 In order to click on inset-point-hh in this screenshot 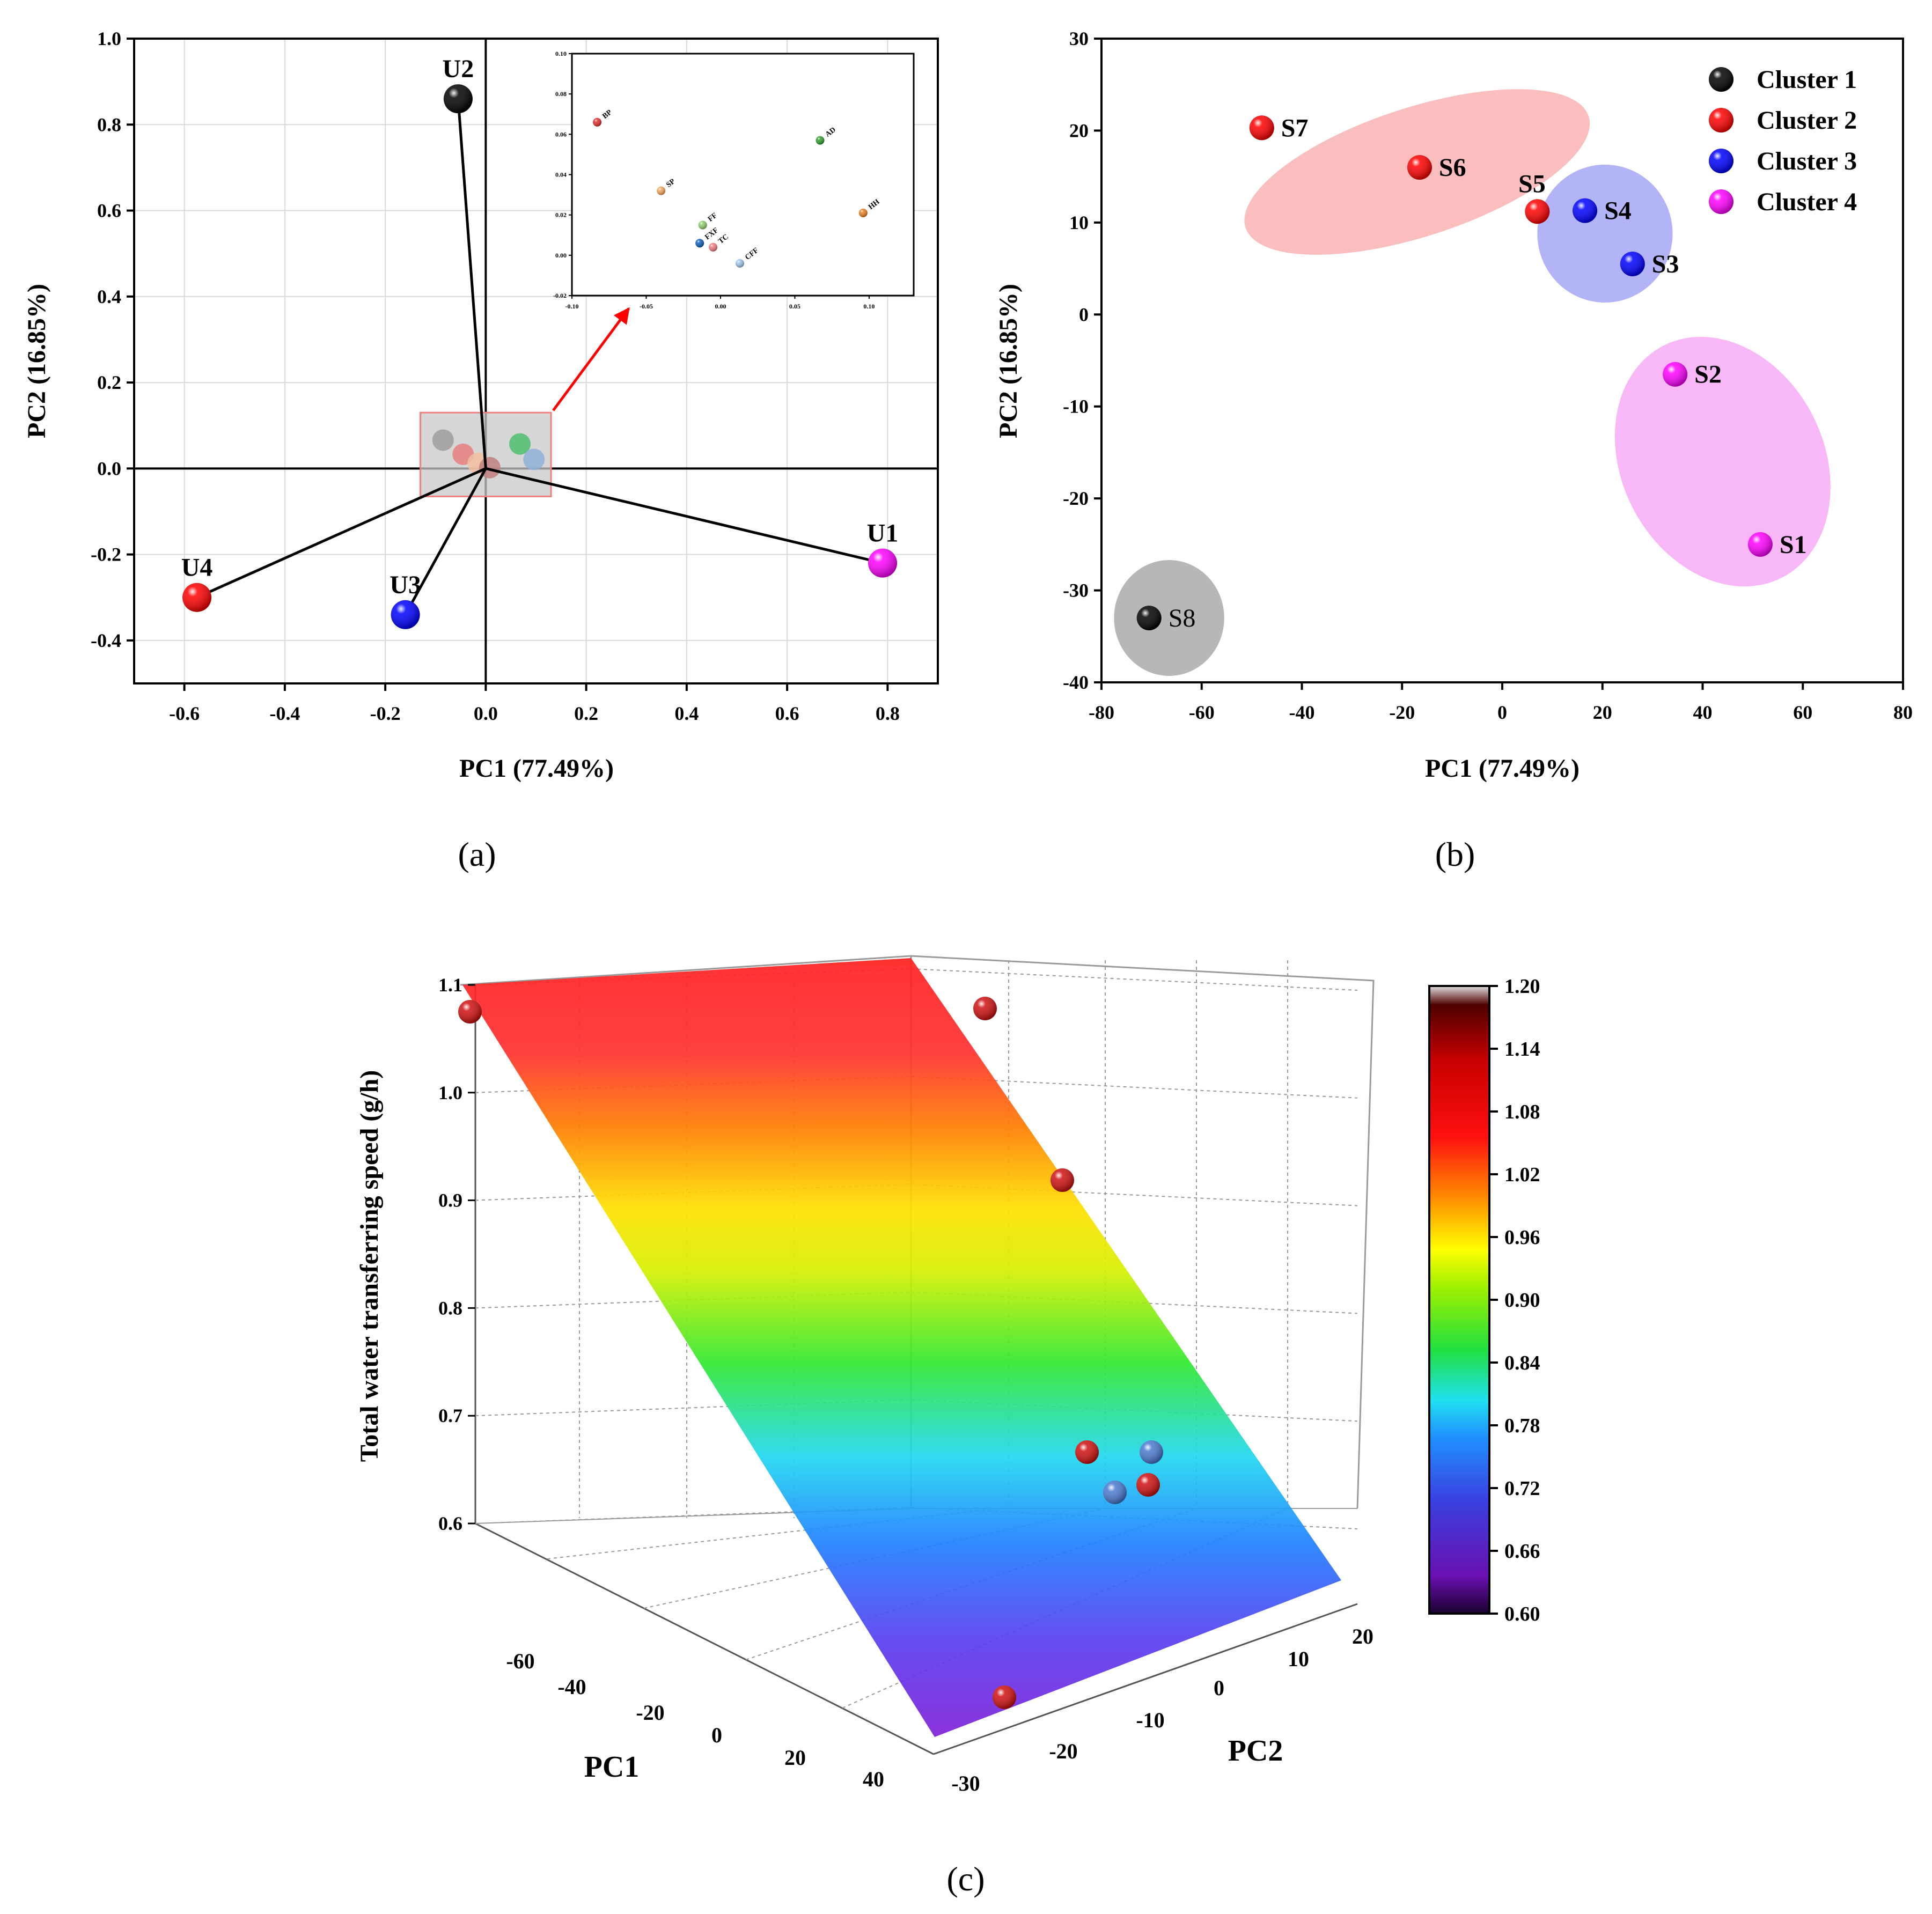, I will do `click(863, 212)`.